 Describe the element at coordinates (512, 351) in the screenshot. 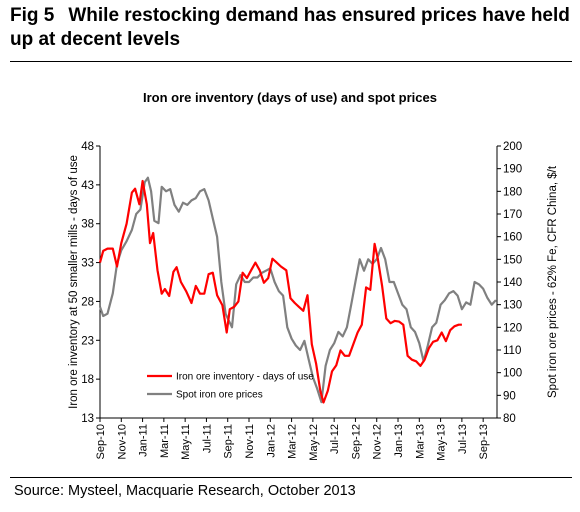

I see `y2-tick-label: 110` at that location.